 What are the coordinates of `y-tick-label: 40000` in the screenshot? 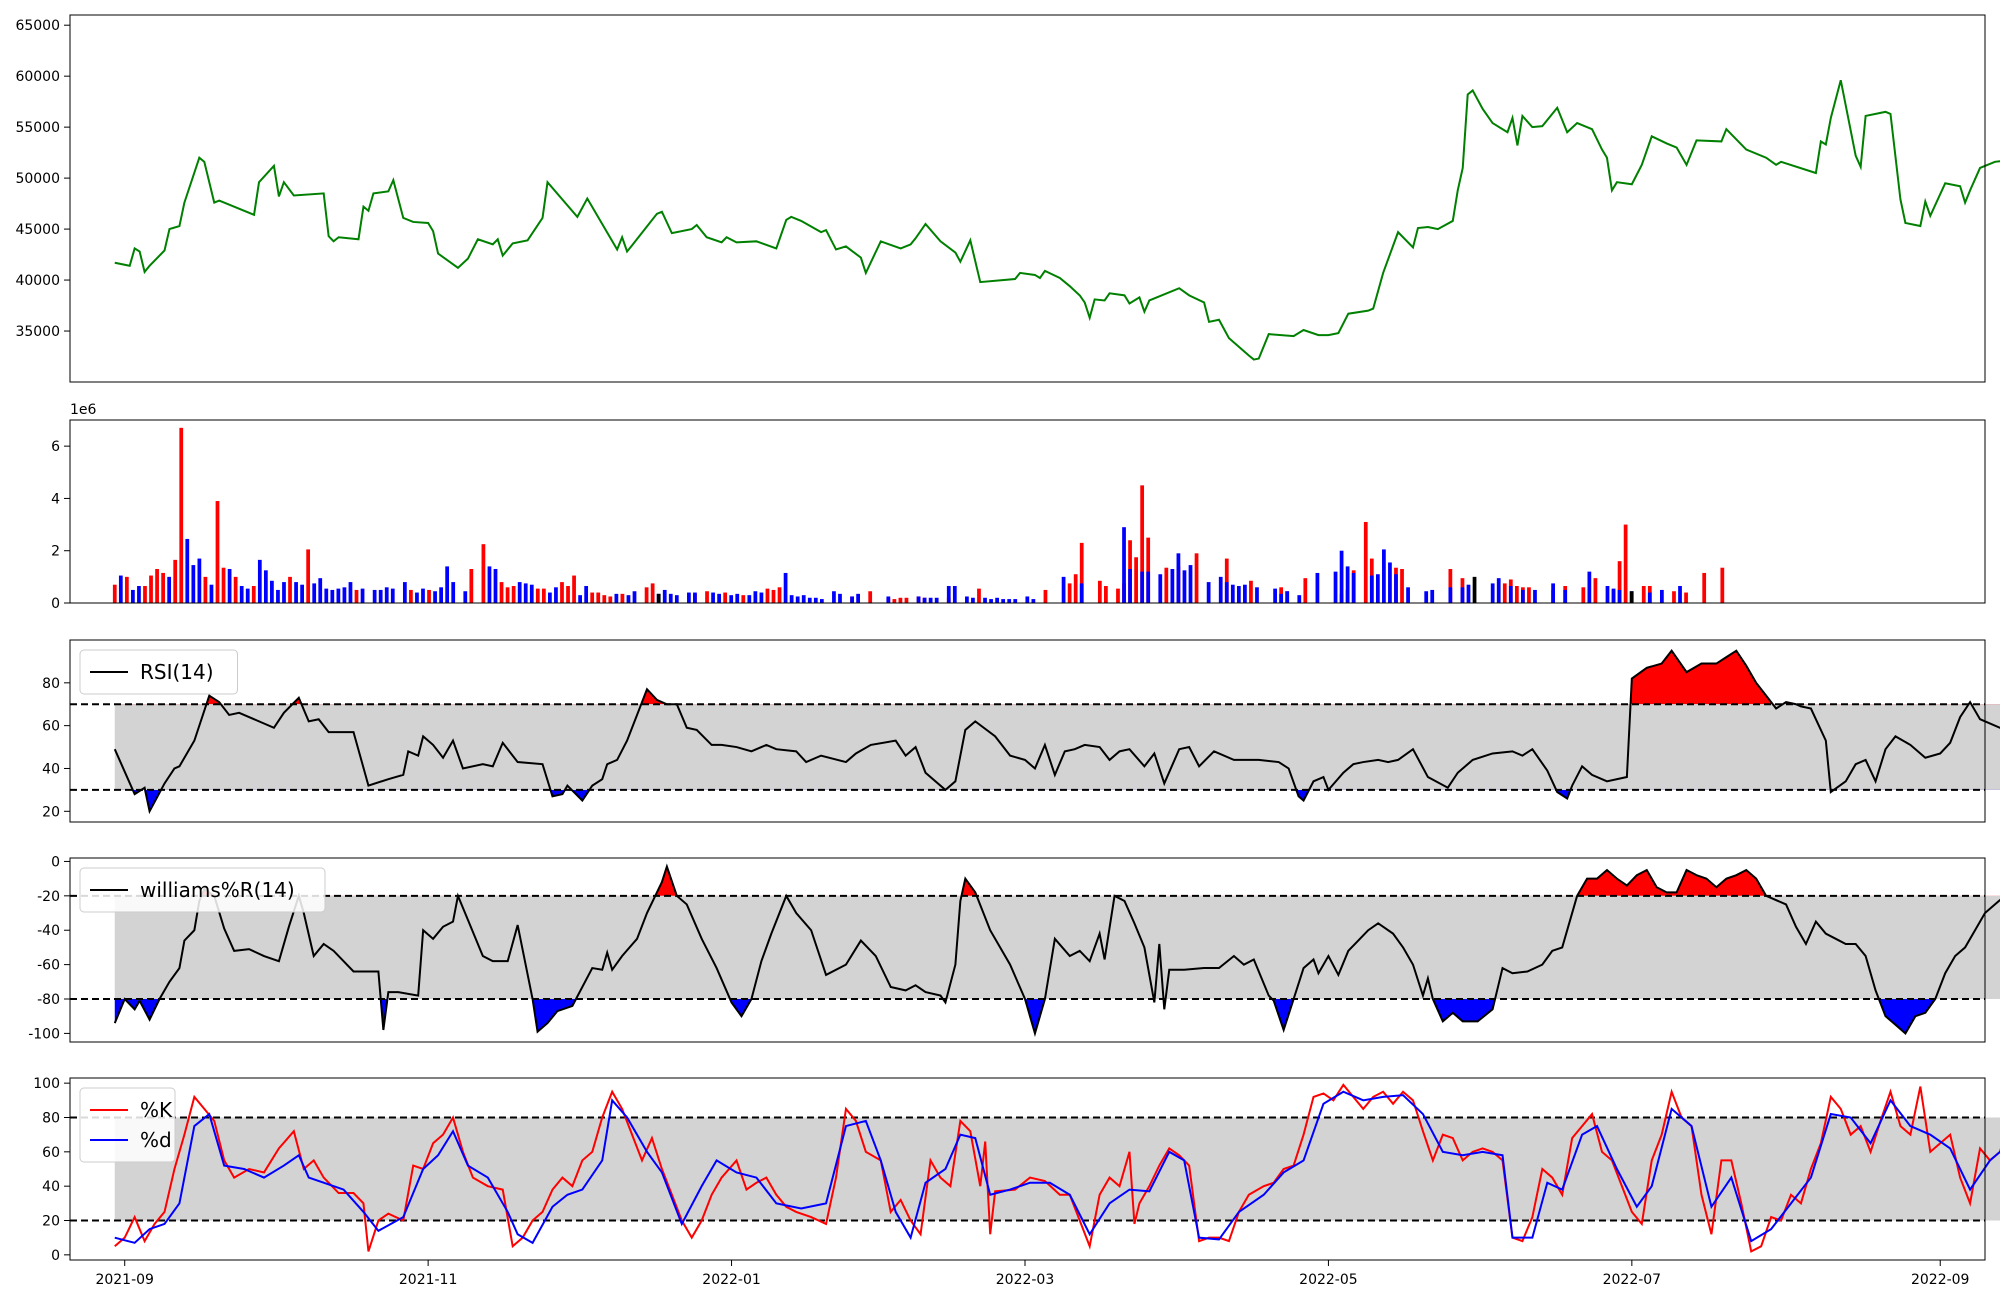 It's located at (37, 281).